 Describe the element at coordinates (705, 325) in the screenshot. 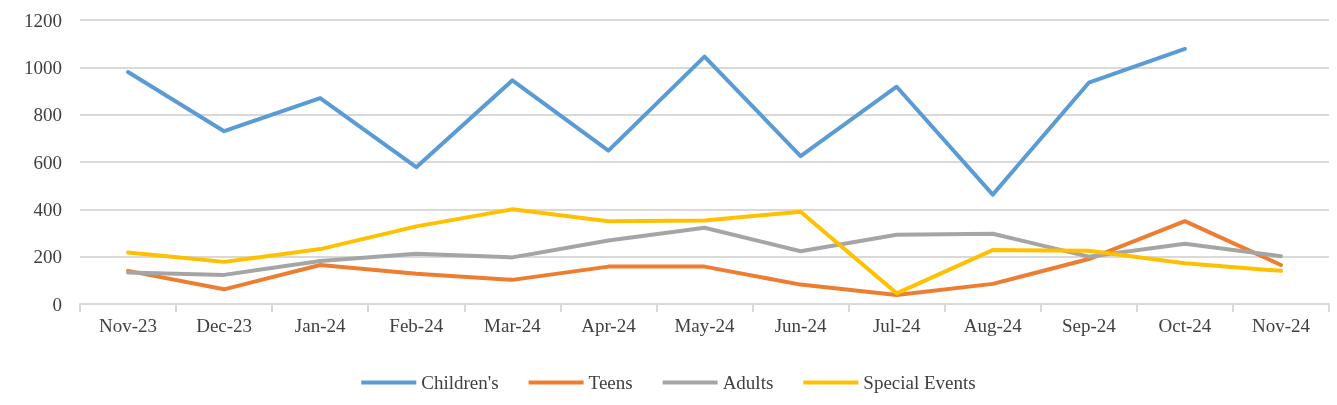

I see `x-tick-label: May-24` at that location.